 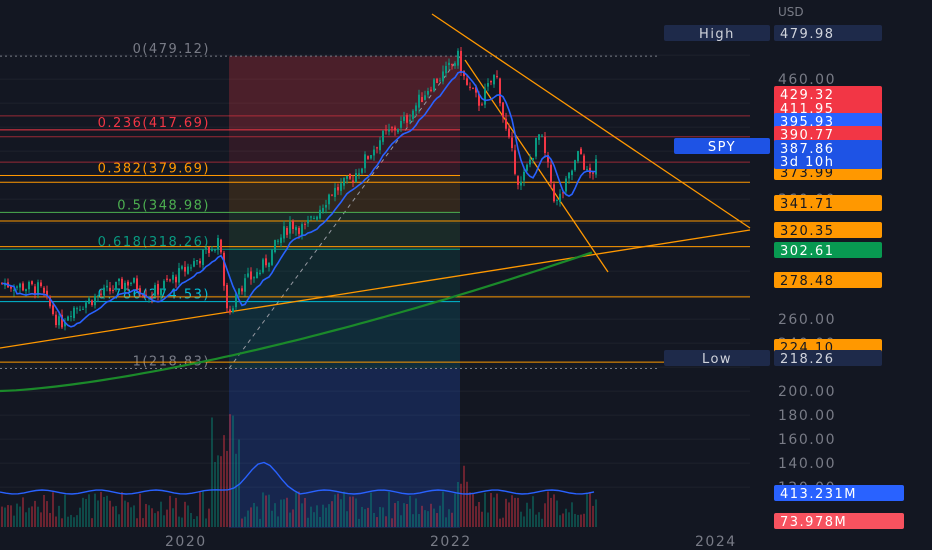 I want to click on volume-tag-bg, so click(x=839, y=521).